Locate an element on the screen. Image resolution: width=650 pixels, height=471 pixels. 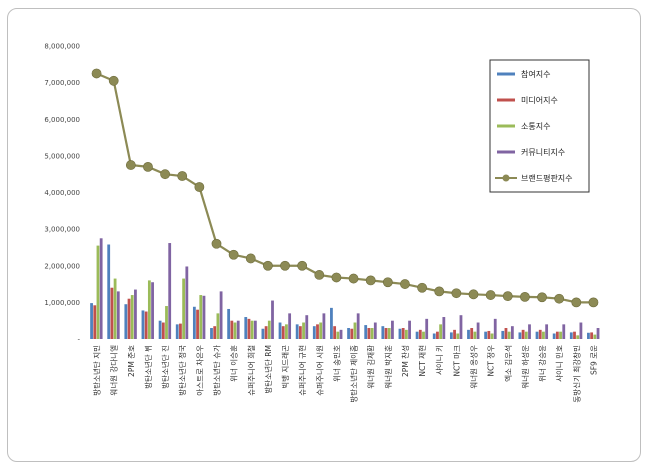
category-label: NCT 재현 is located at coordinates (422, 361).